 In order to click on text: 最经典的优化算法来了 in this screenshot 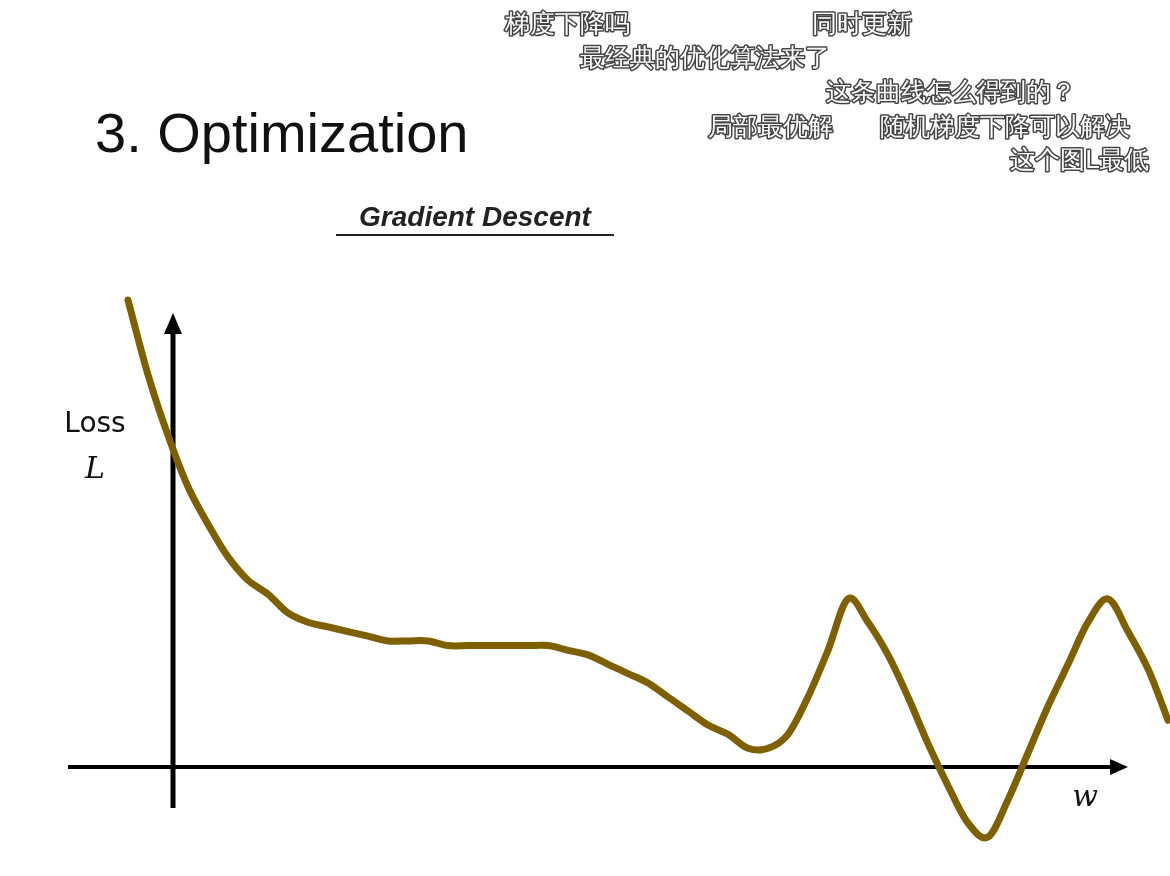, I will do `click(705, 57)`.